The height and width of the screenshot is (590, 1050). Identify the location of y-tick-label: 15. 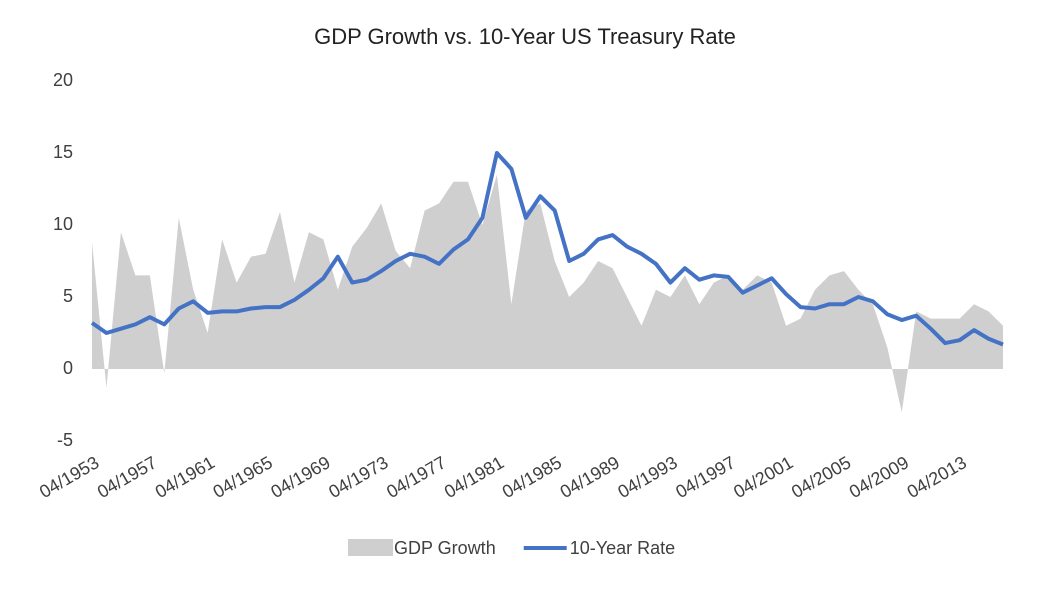
(63, 152).